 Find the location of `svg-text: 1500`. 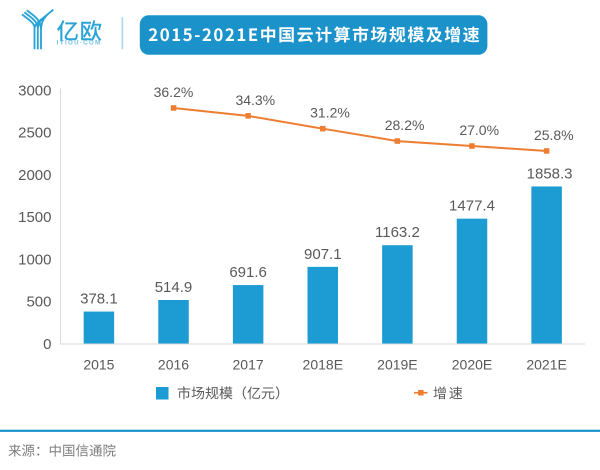

svg-text: 1500 is located at coordinates (34, 217).